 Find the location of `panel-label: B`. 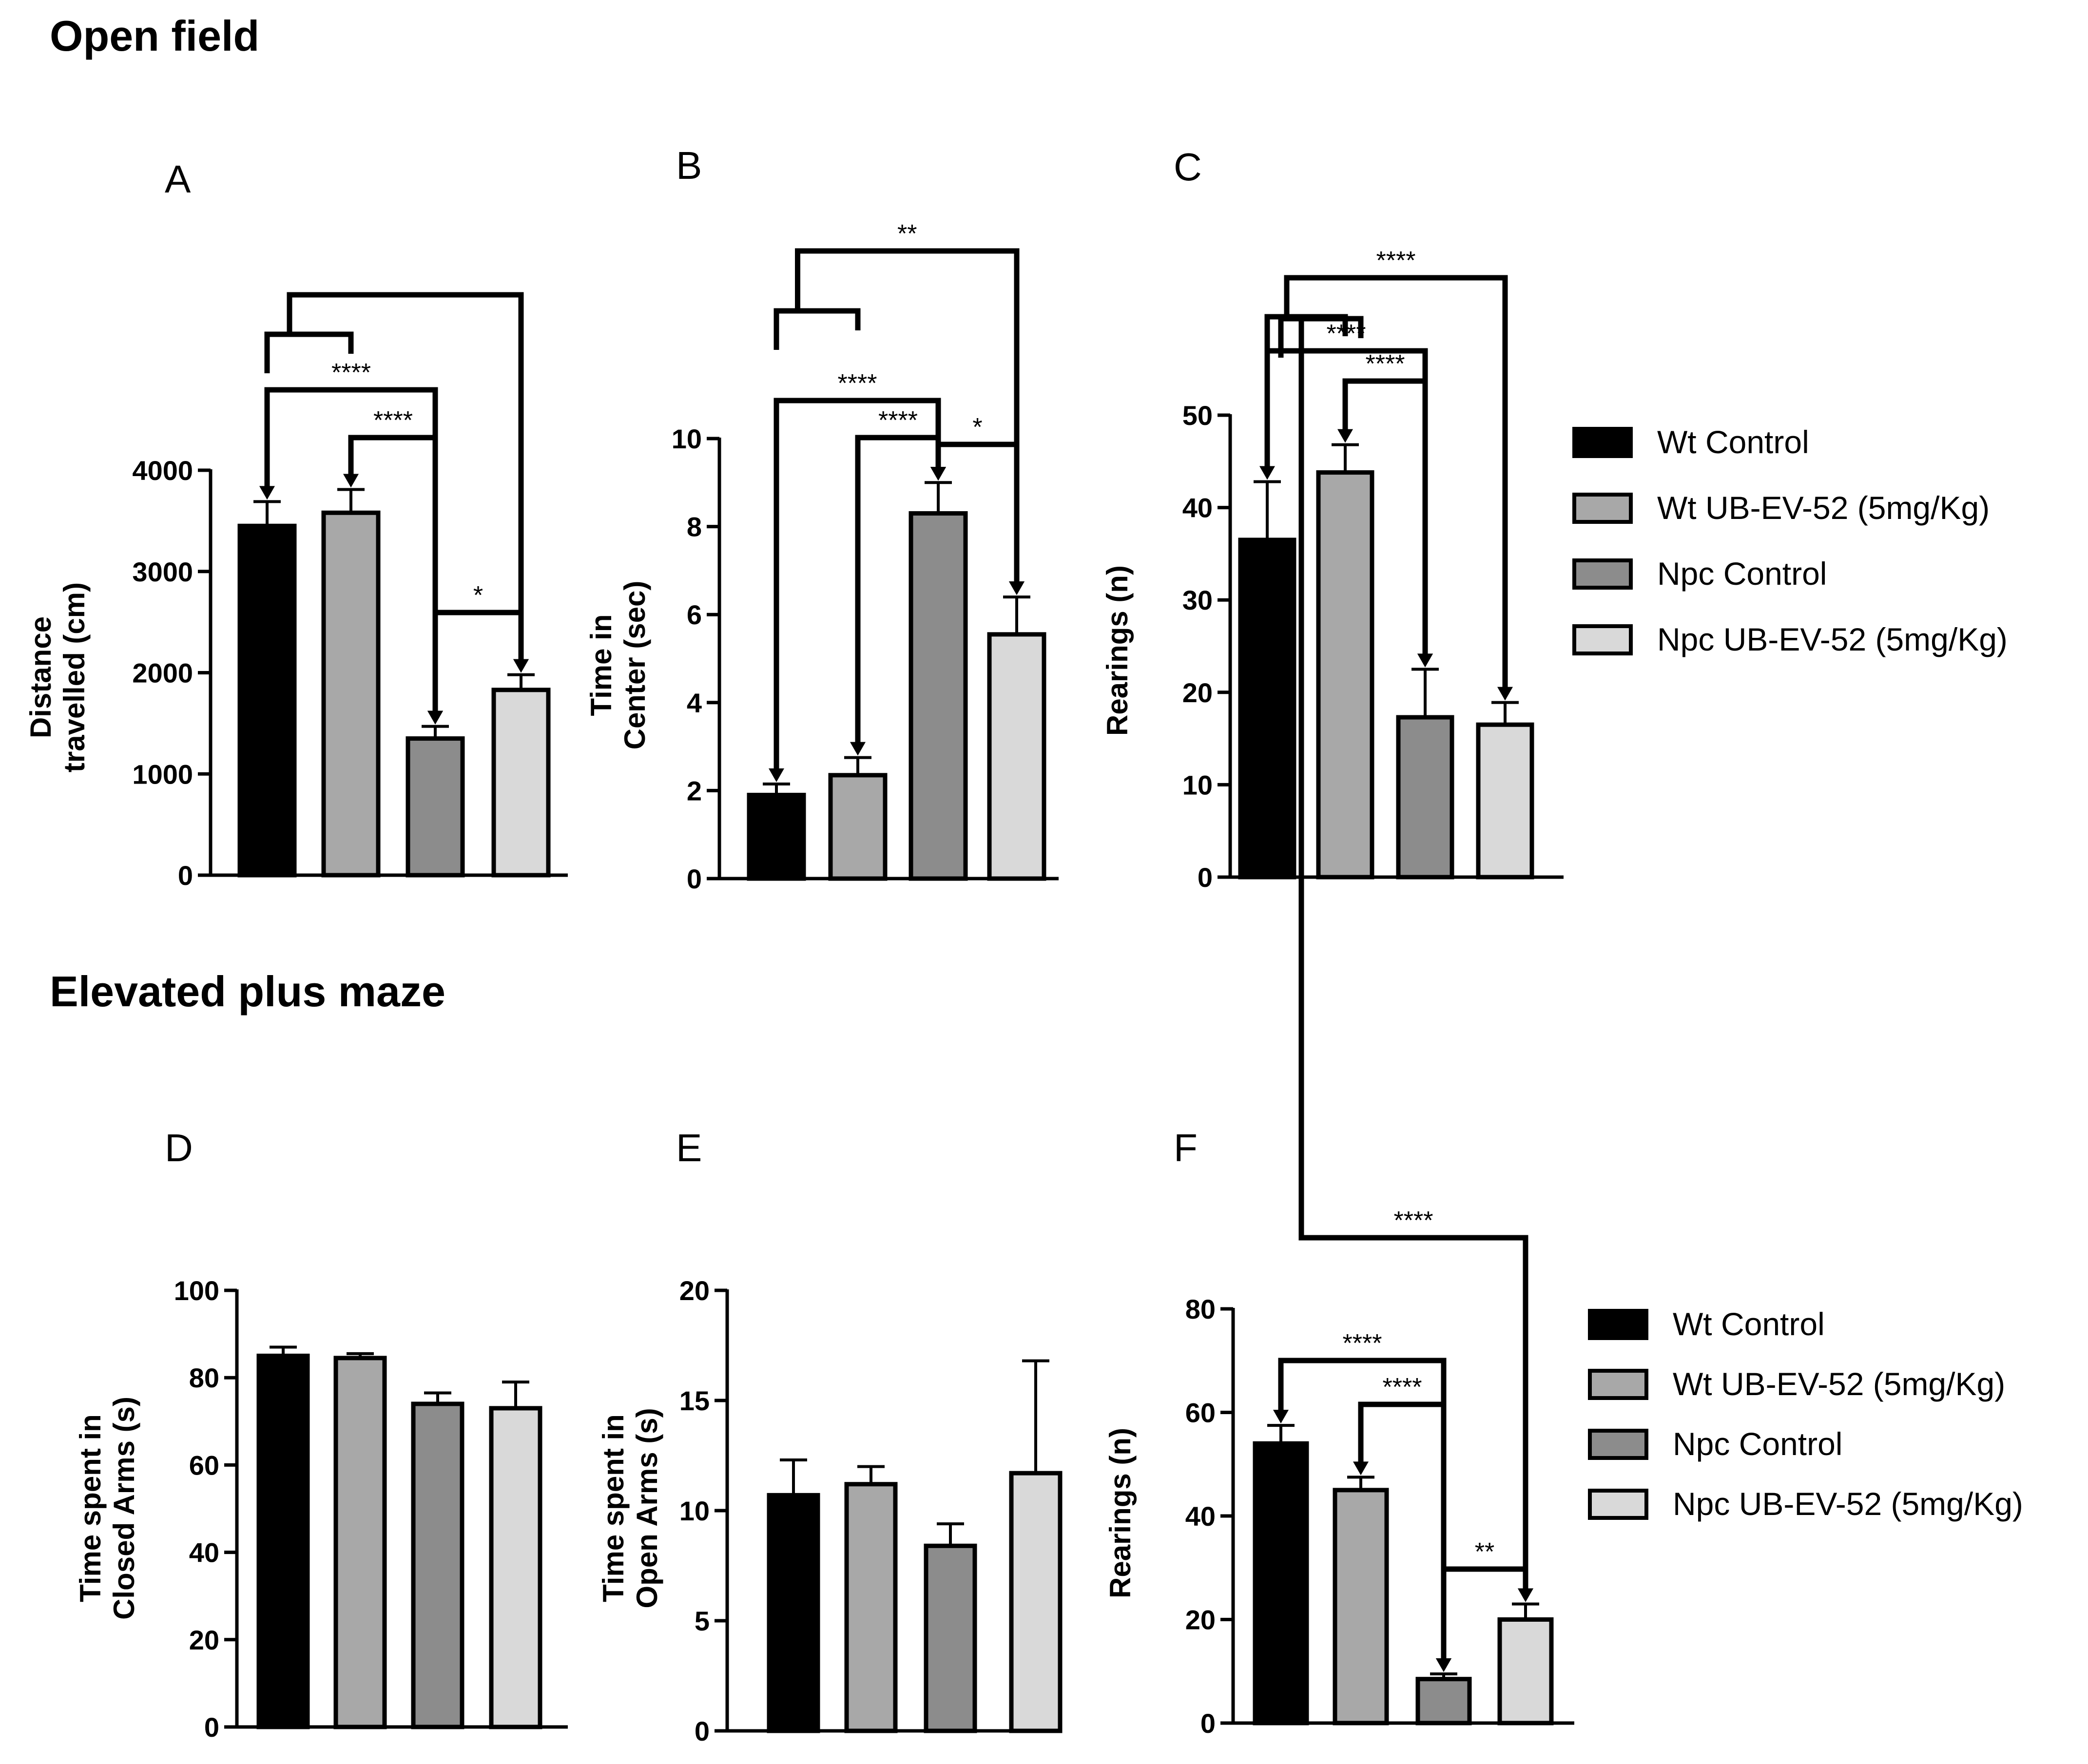

panel-label: B is located at coordinates (689, 165).